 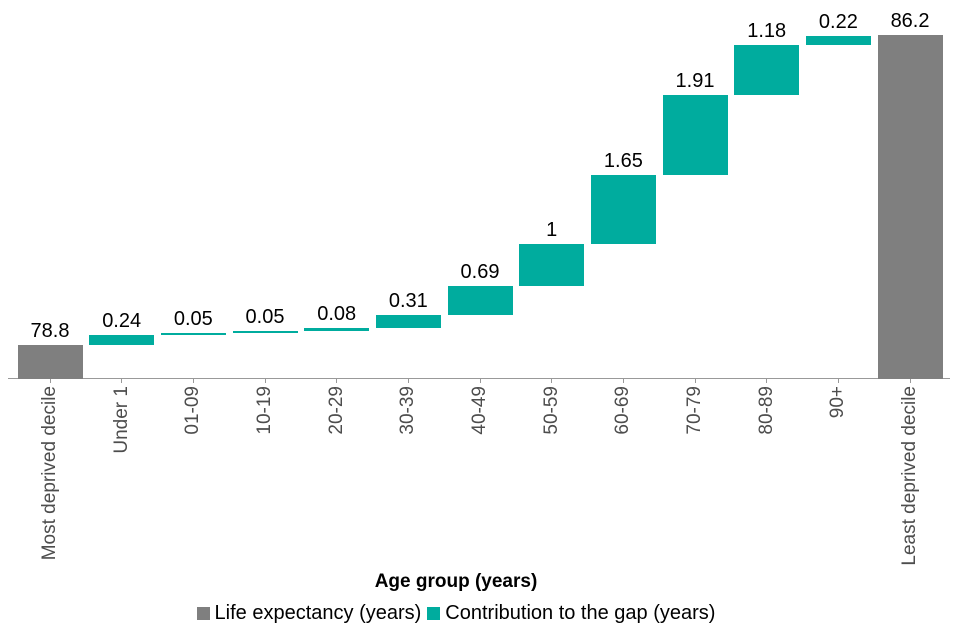 What do you see at coordinates (203, 613) in the screenshot?
I see `legend-swatch-life-expectancy` at bounding box center [203, 613].